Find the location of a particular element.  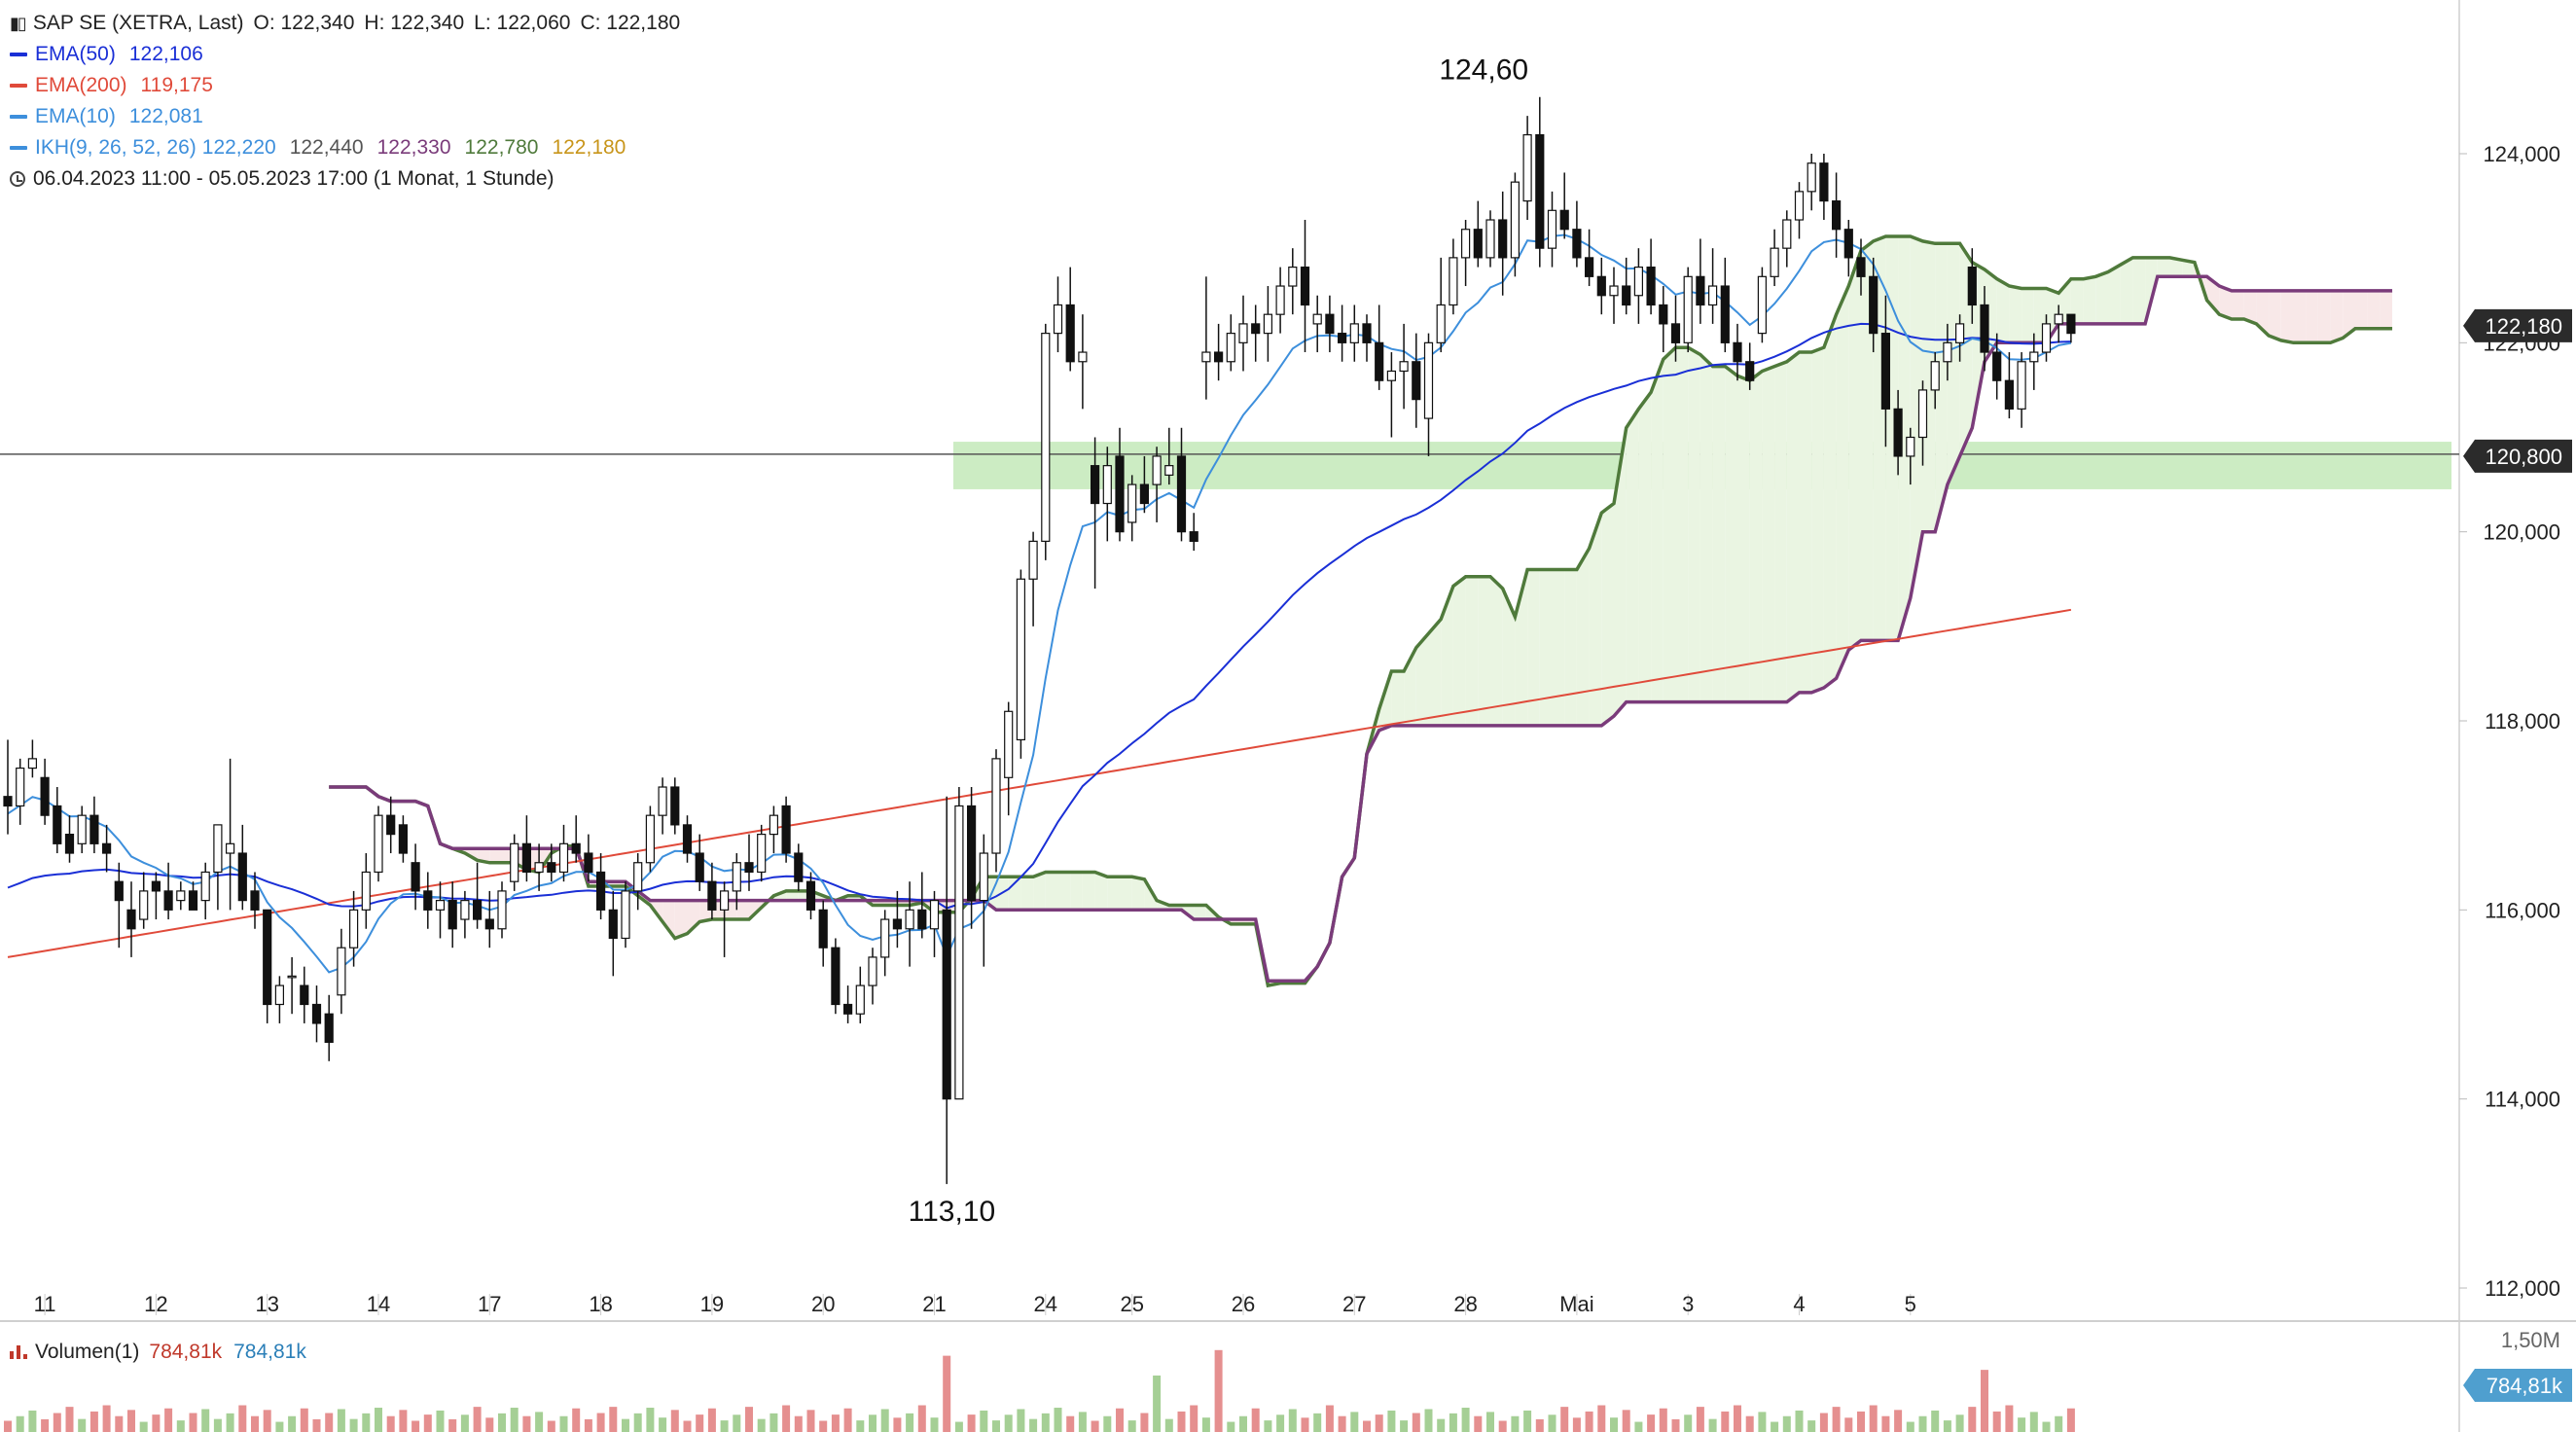

low-value: L: 122,060 is located at coordinates (522, 23).